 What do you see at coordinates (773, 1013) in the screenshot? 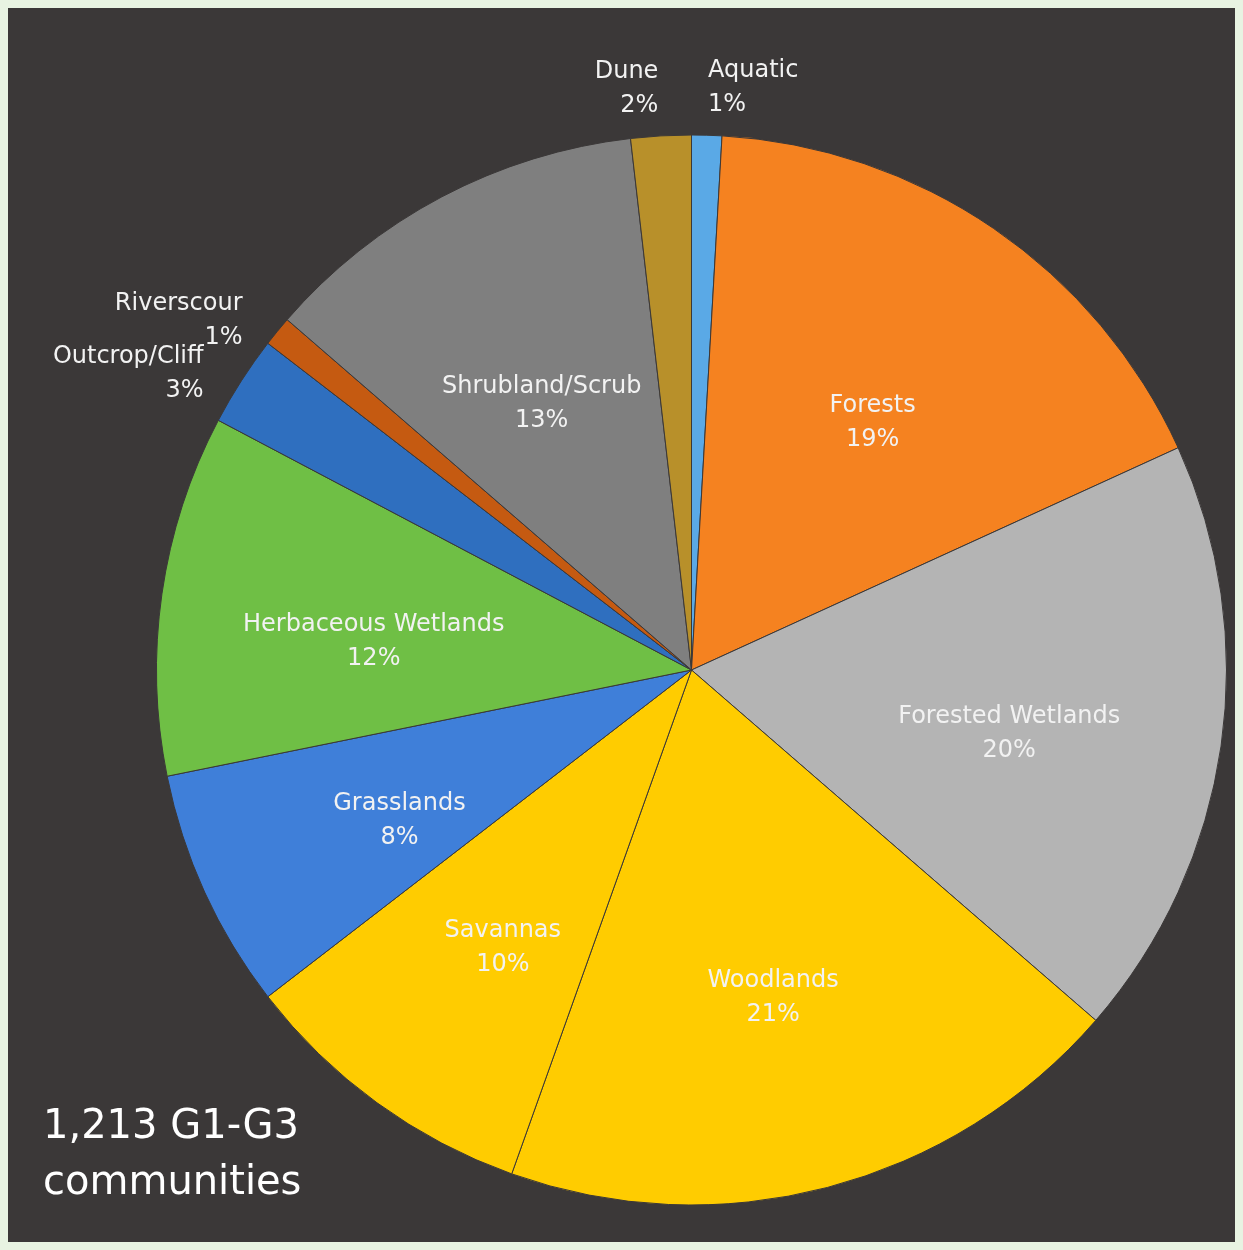
I see `data-label: 21%` at bounding box center [773, 1013].